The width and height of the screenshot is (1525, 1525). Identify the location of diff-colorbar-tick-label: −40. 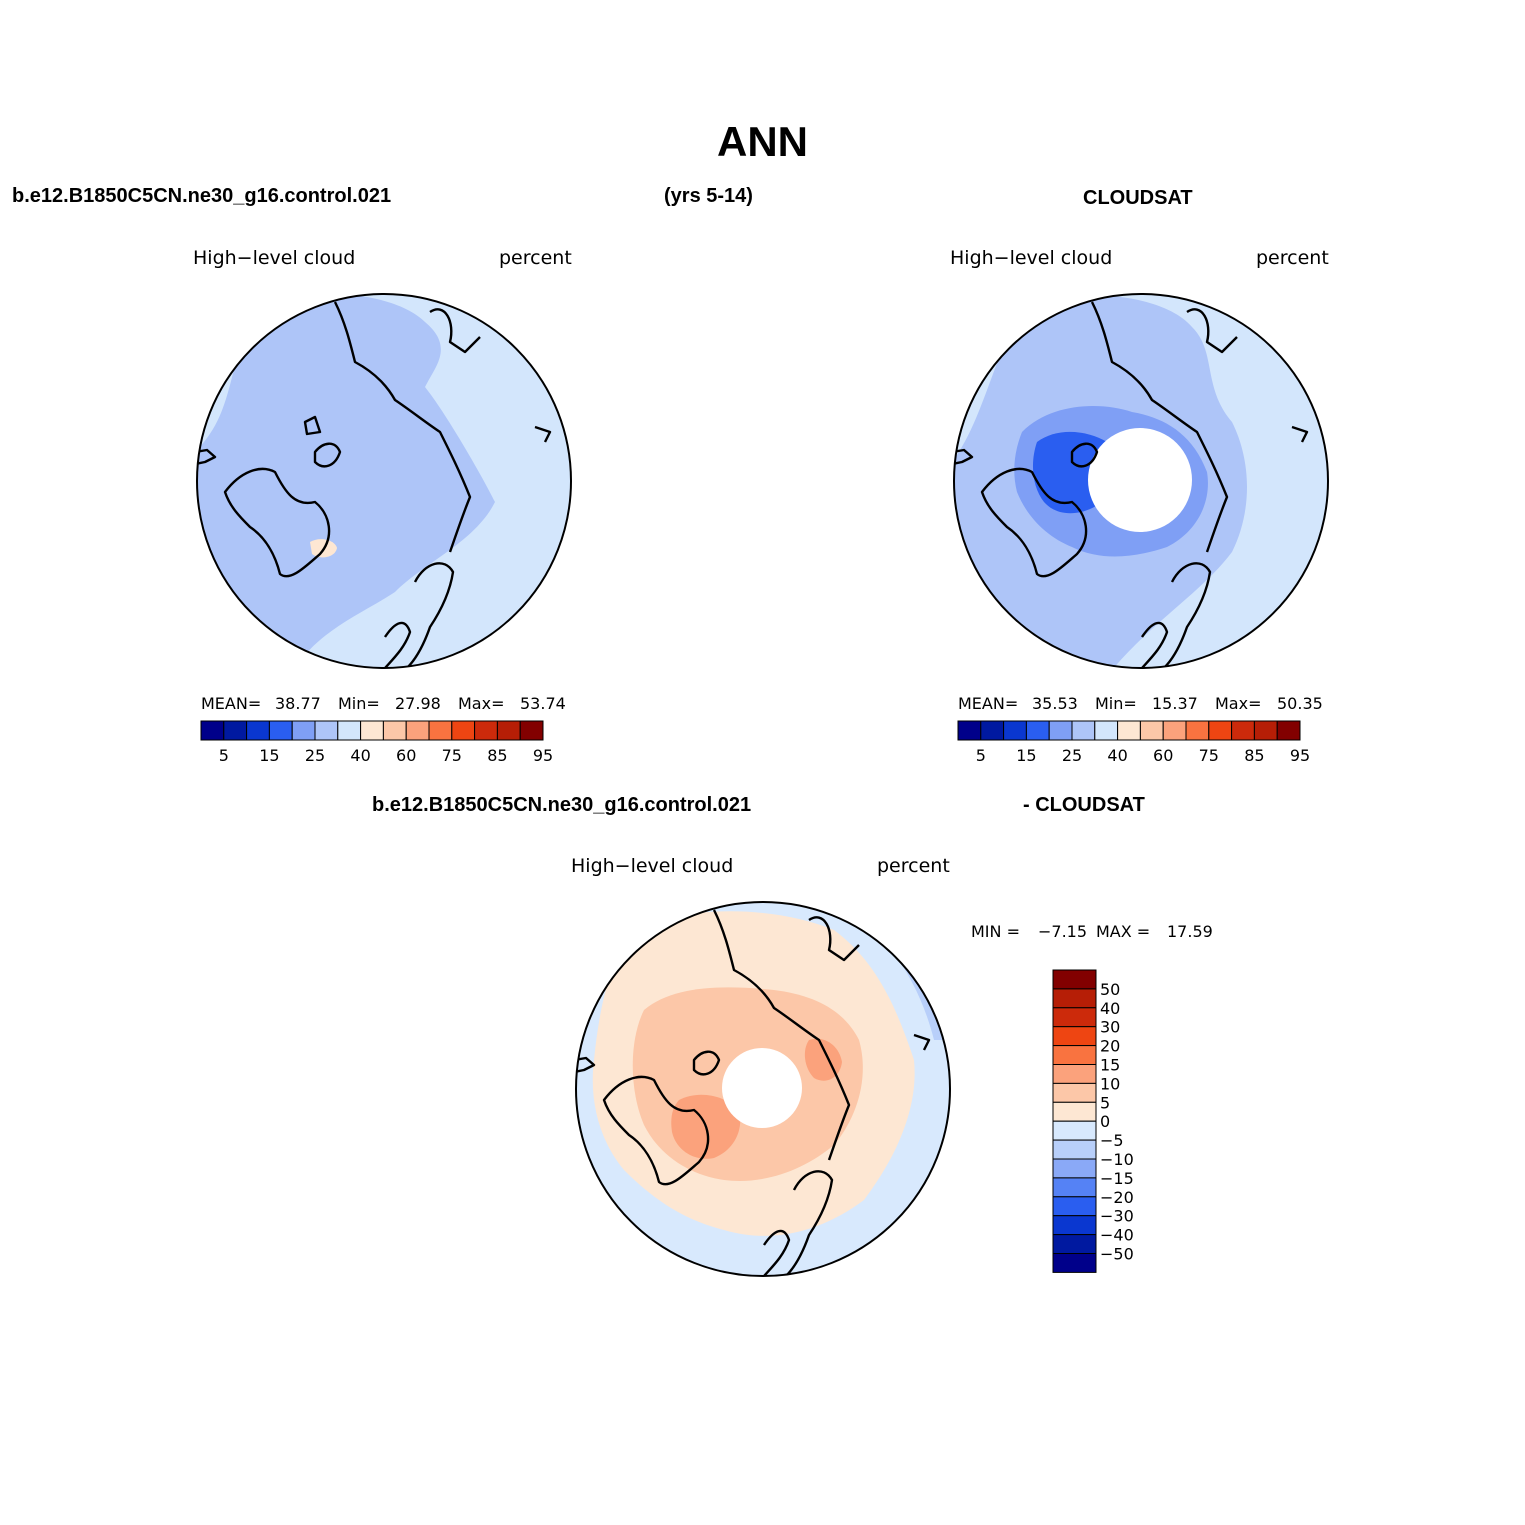
(1117, 1235).